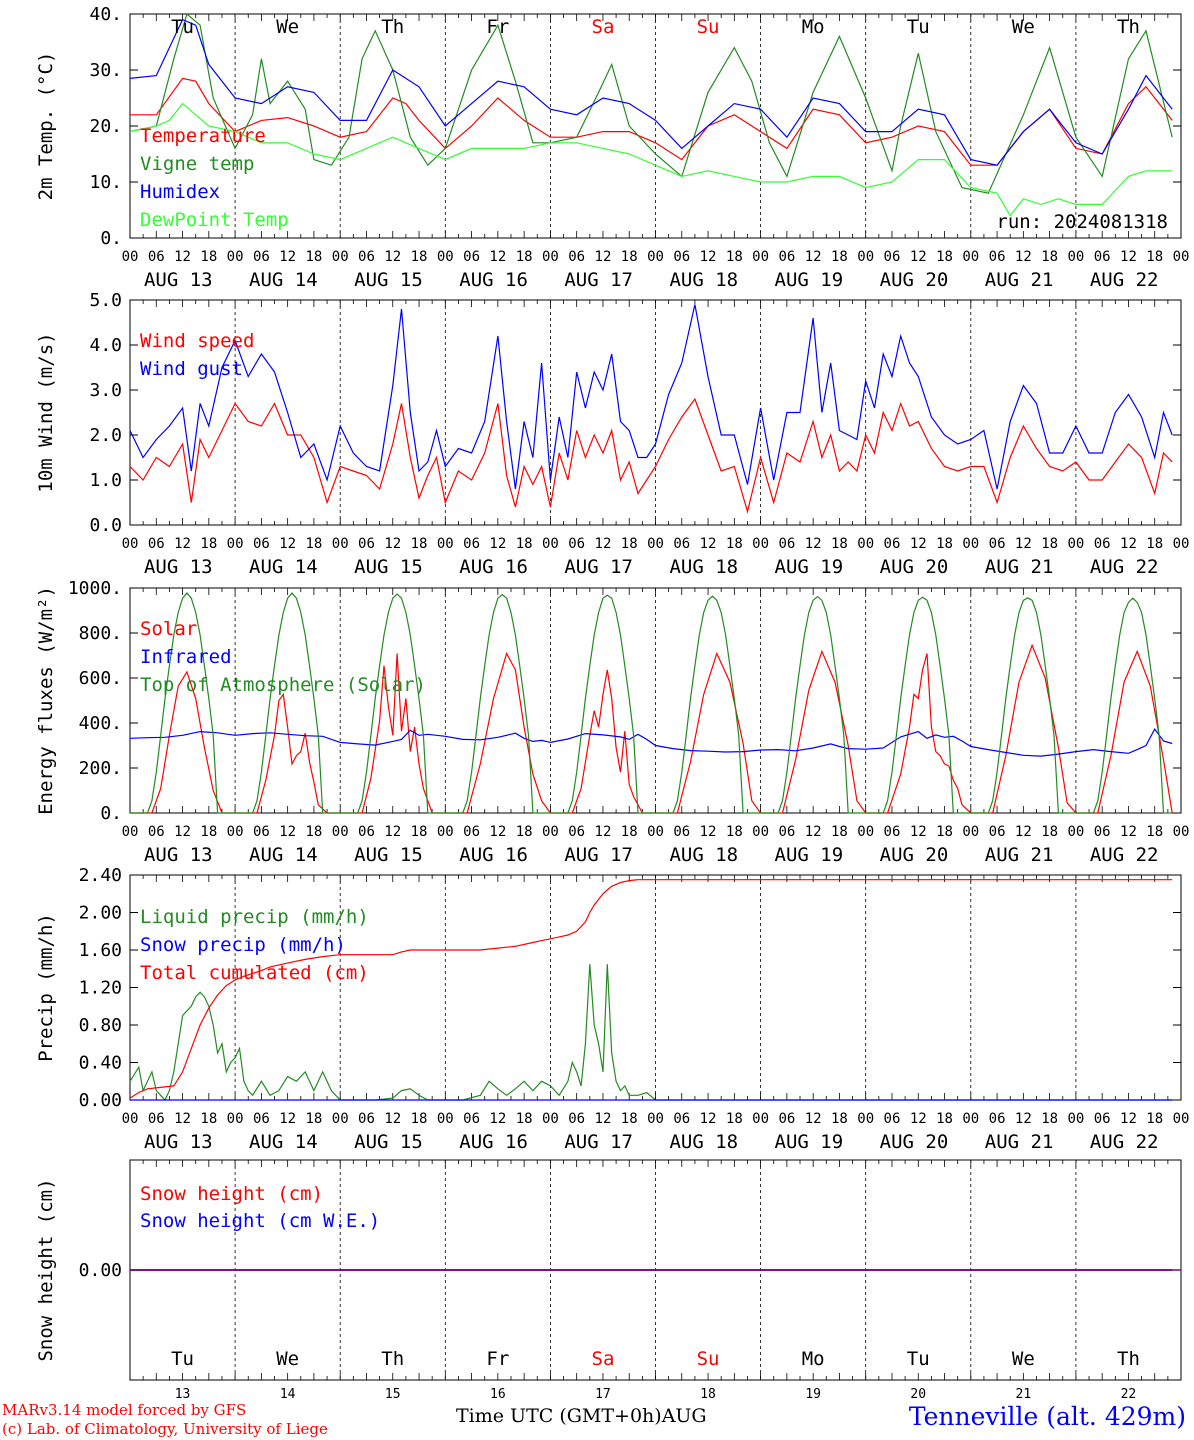  What do you see at coordinates (287, 1359) in the screenshot?
I see `day-name-bottom: We` at bounding box center [287, 1359].